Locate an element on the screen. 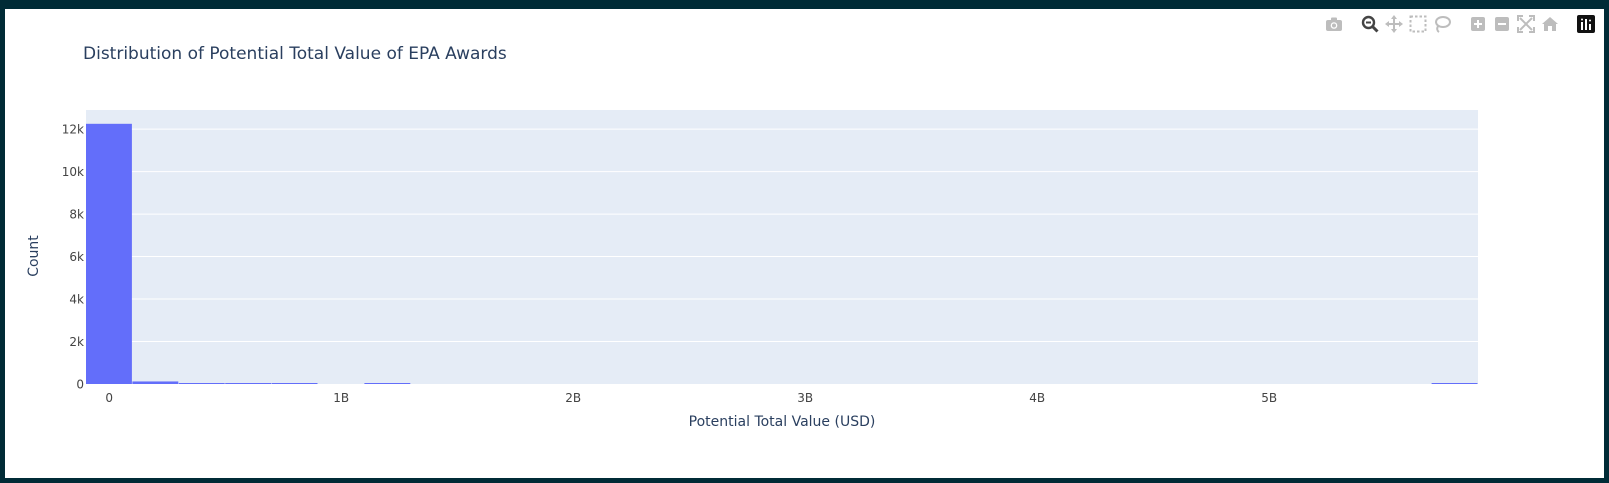  x-tick-label: 2B is located at coordinates (573, 398).